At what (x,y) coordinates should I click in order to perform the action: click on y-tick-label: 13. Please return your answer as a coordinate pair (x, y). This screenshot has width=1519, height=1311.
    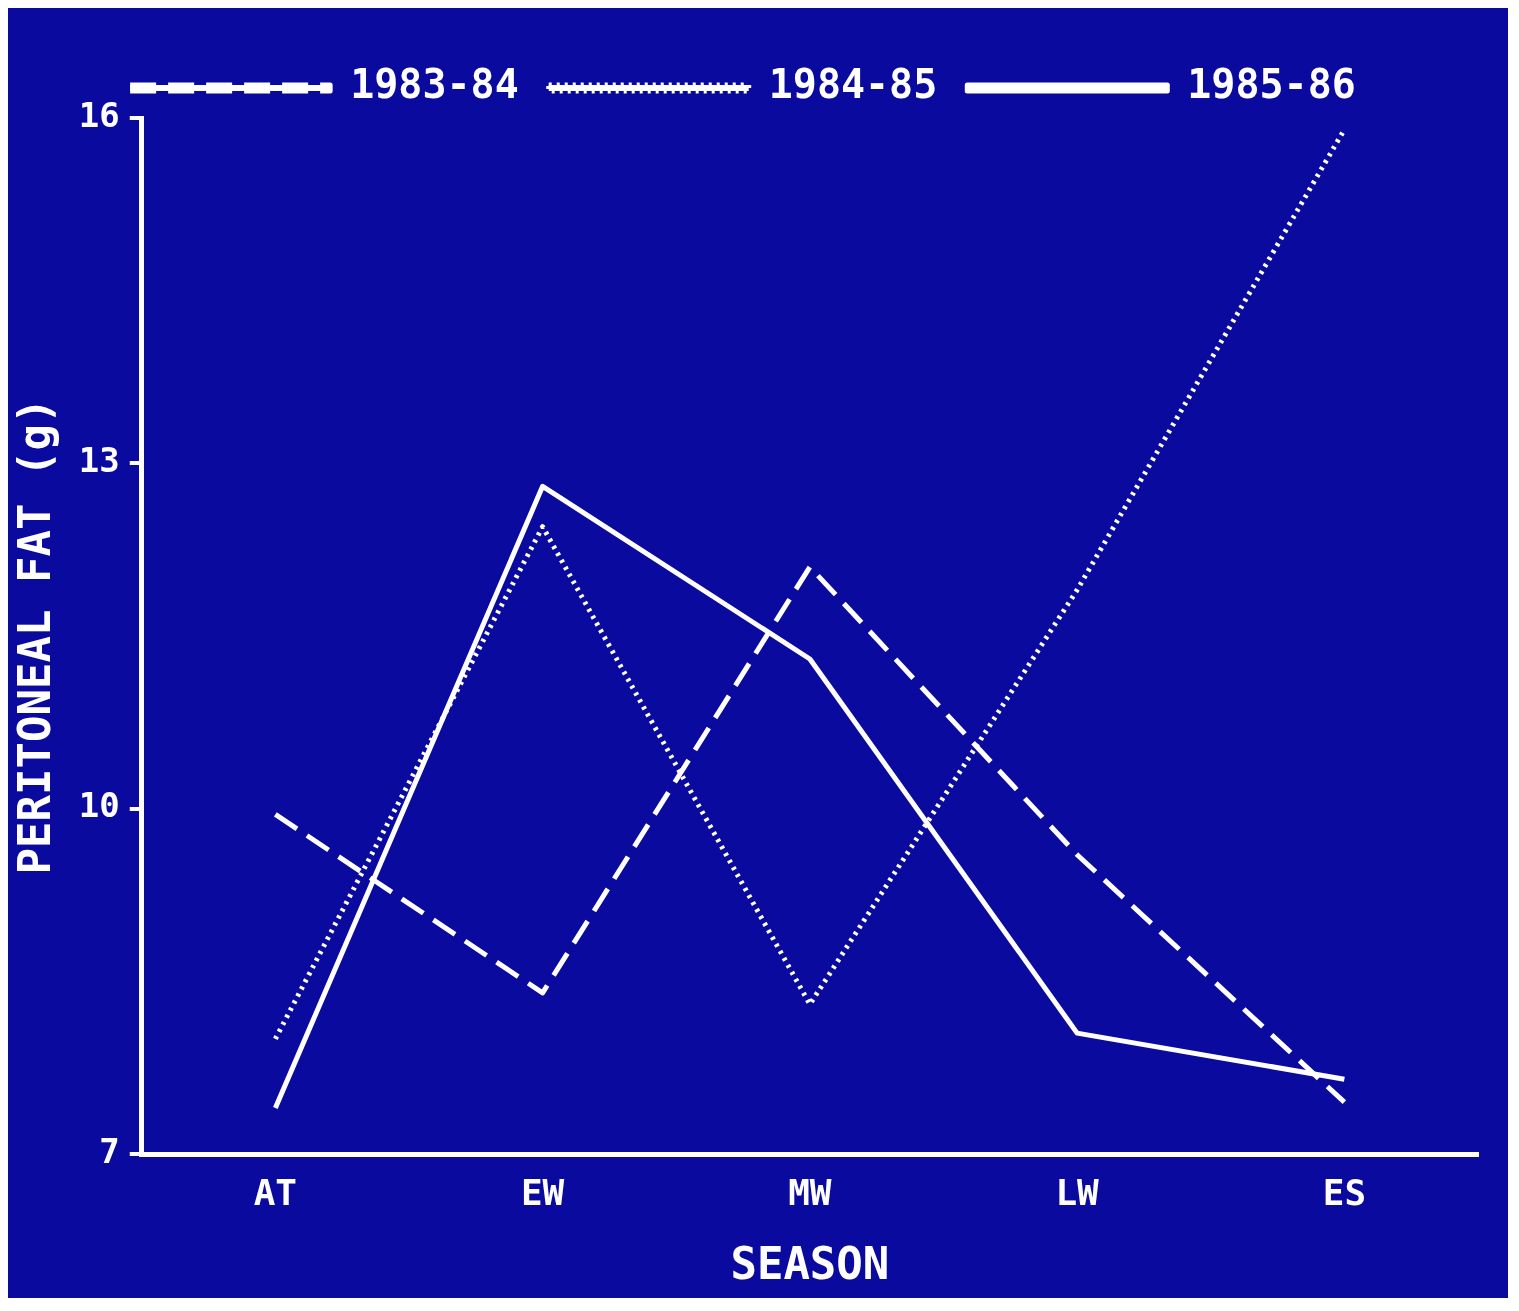
    Looking at the image, I should click on (99, 460).